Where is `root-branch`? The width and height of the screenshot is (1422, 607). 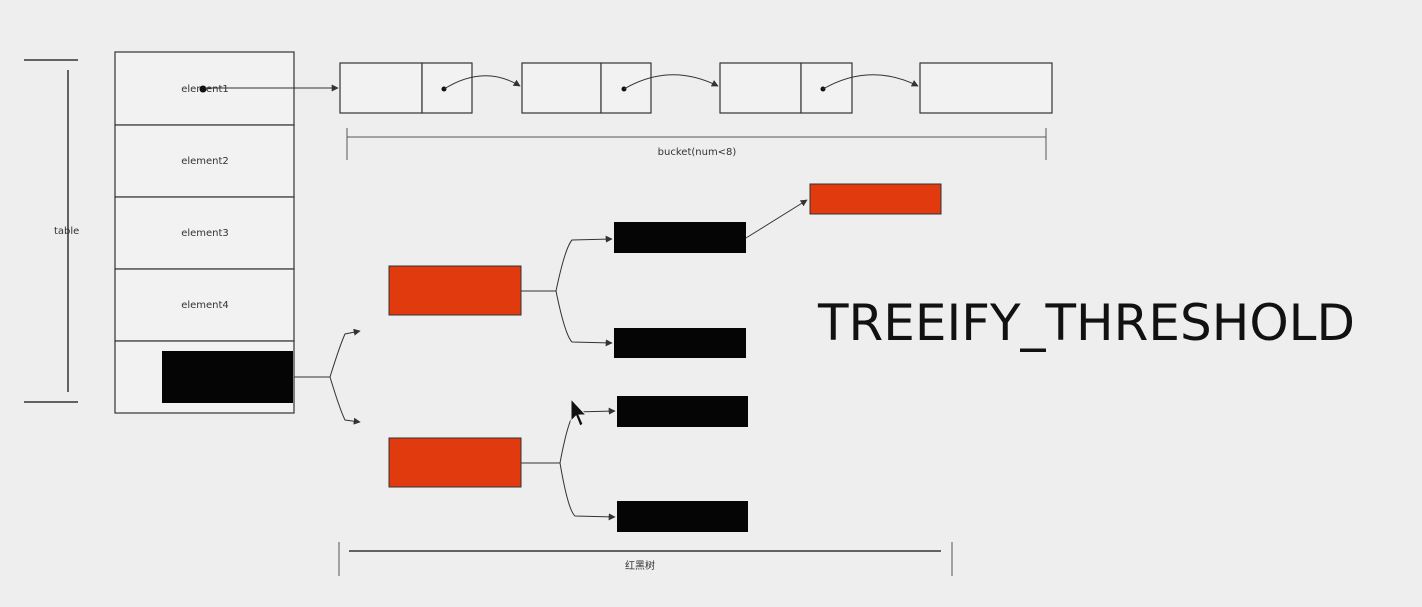
root-branch is located at coordinates (327, 376).